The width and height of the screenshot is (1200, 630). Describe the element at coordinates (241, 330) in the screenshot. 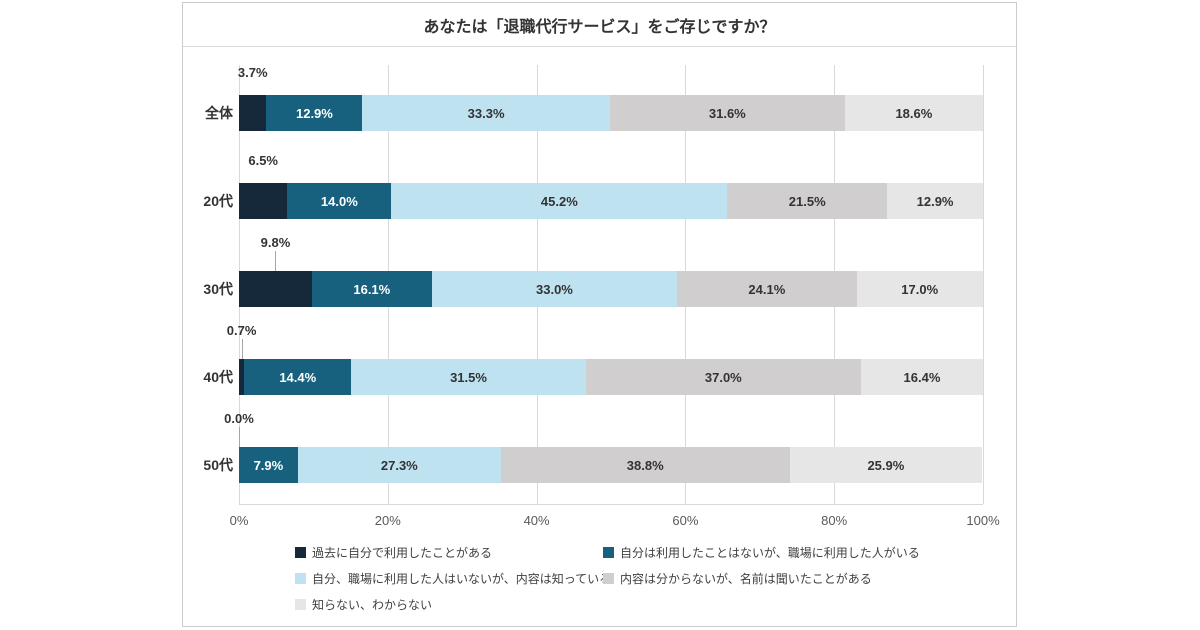

I see `segment-value-label-outside: 0.7%` at that location.